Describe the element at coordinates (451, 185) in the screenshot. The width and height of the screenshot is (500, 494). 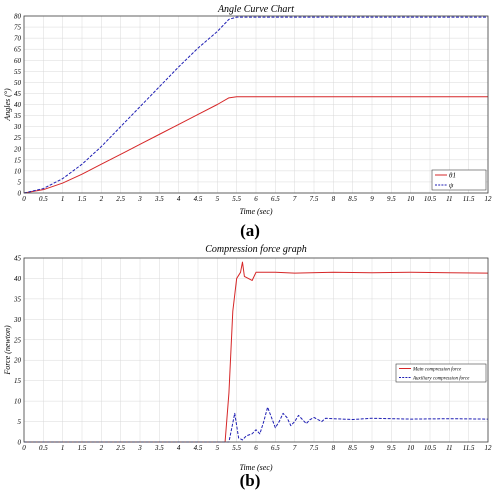
I see `legend-label: ψ` at that location.